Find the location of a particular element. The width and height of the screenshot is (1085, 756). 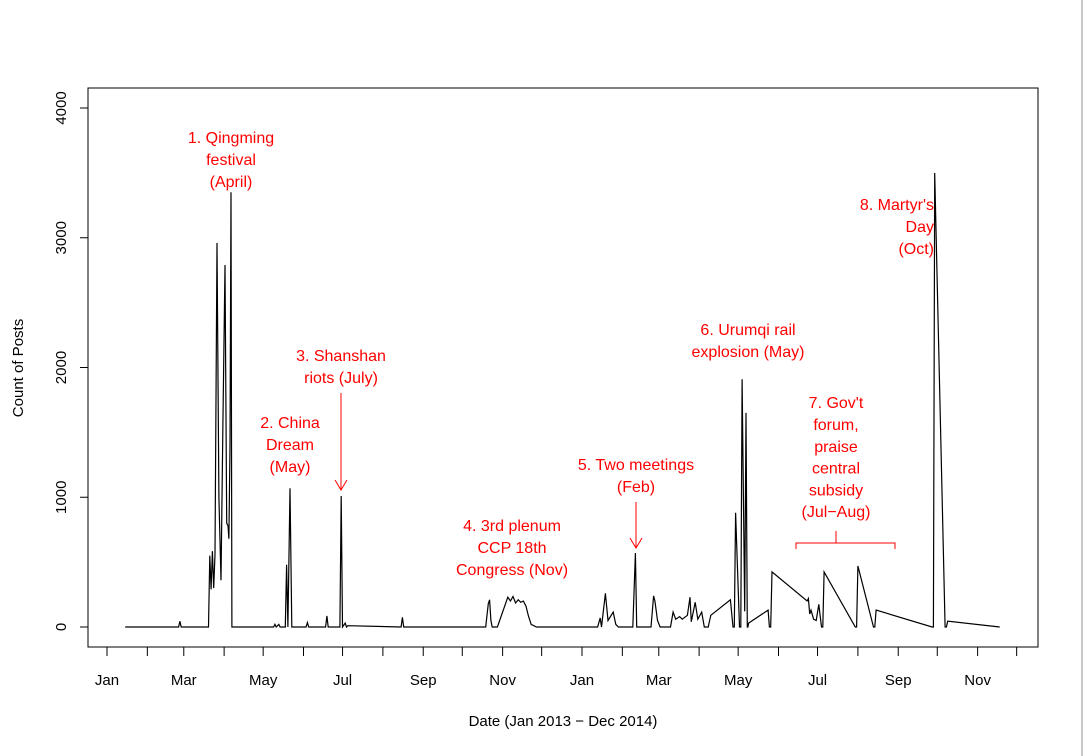

annotation-text: (Jul−Aug) is located at coordinates (836, 512).